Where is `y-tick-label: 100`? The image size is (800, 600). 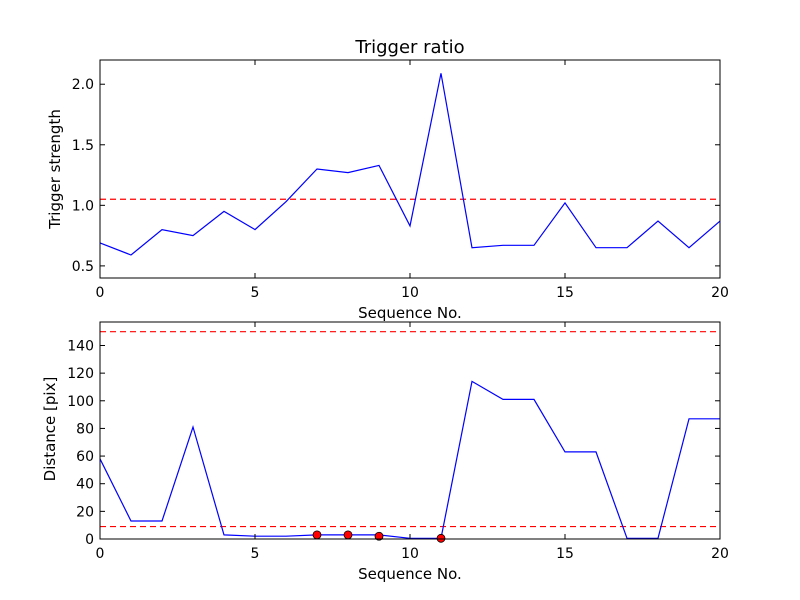
y-tick-label: 100 is located at coordinates (80, 402).